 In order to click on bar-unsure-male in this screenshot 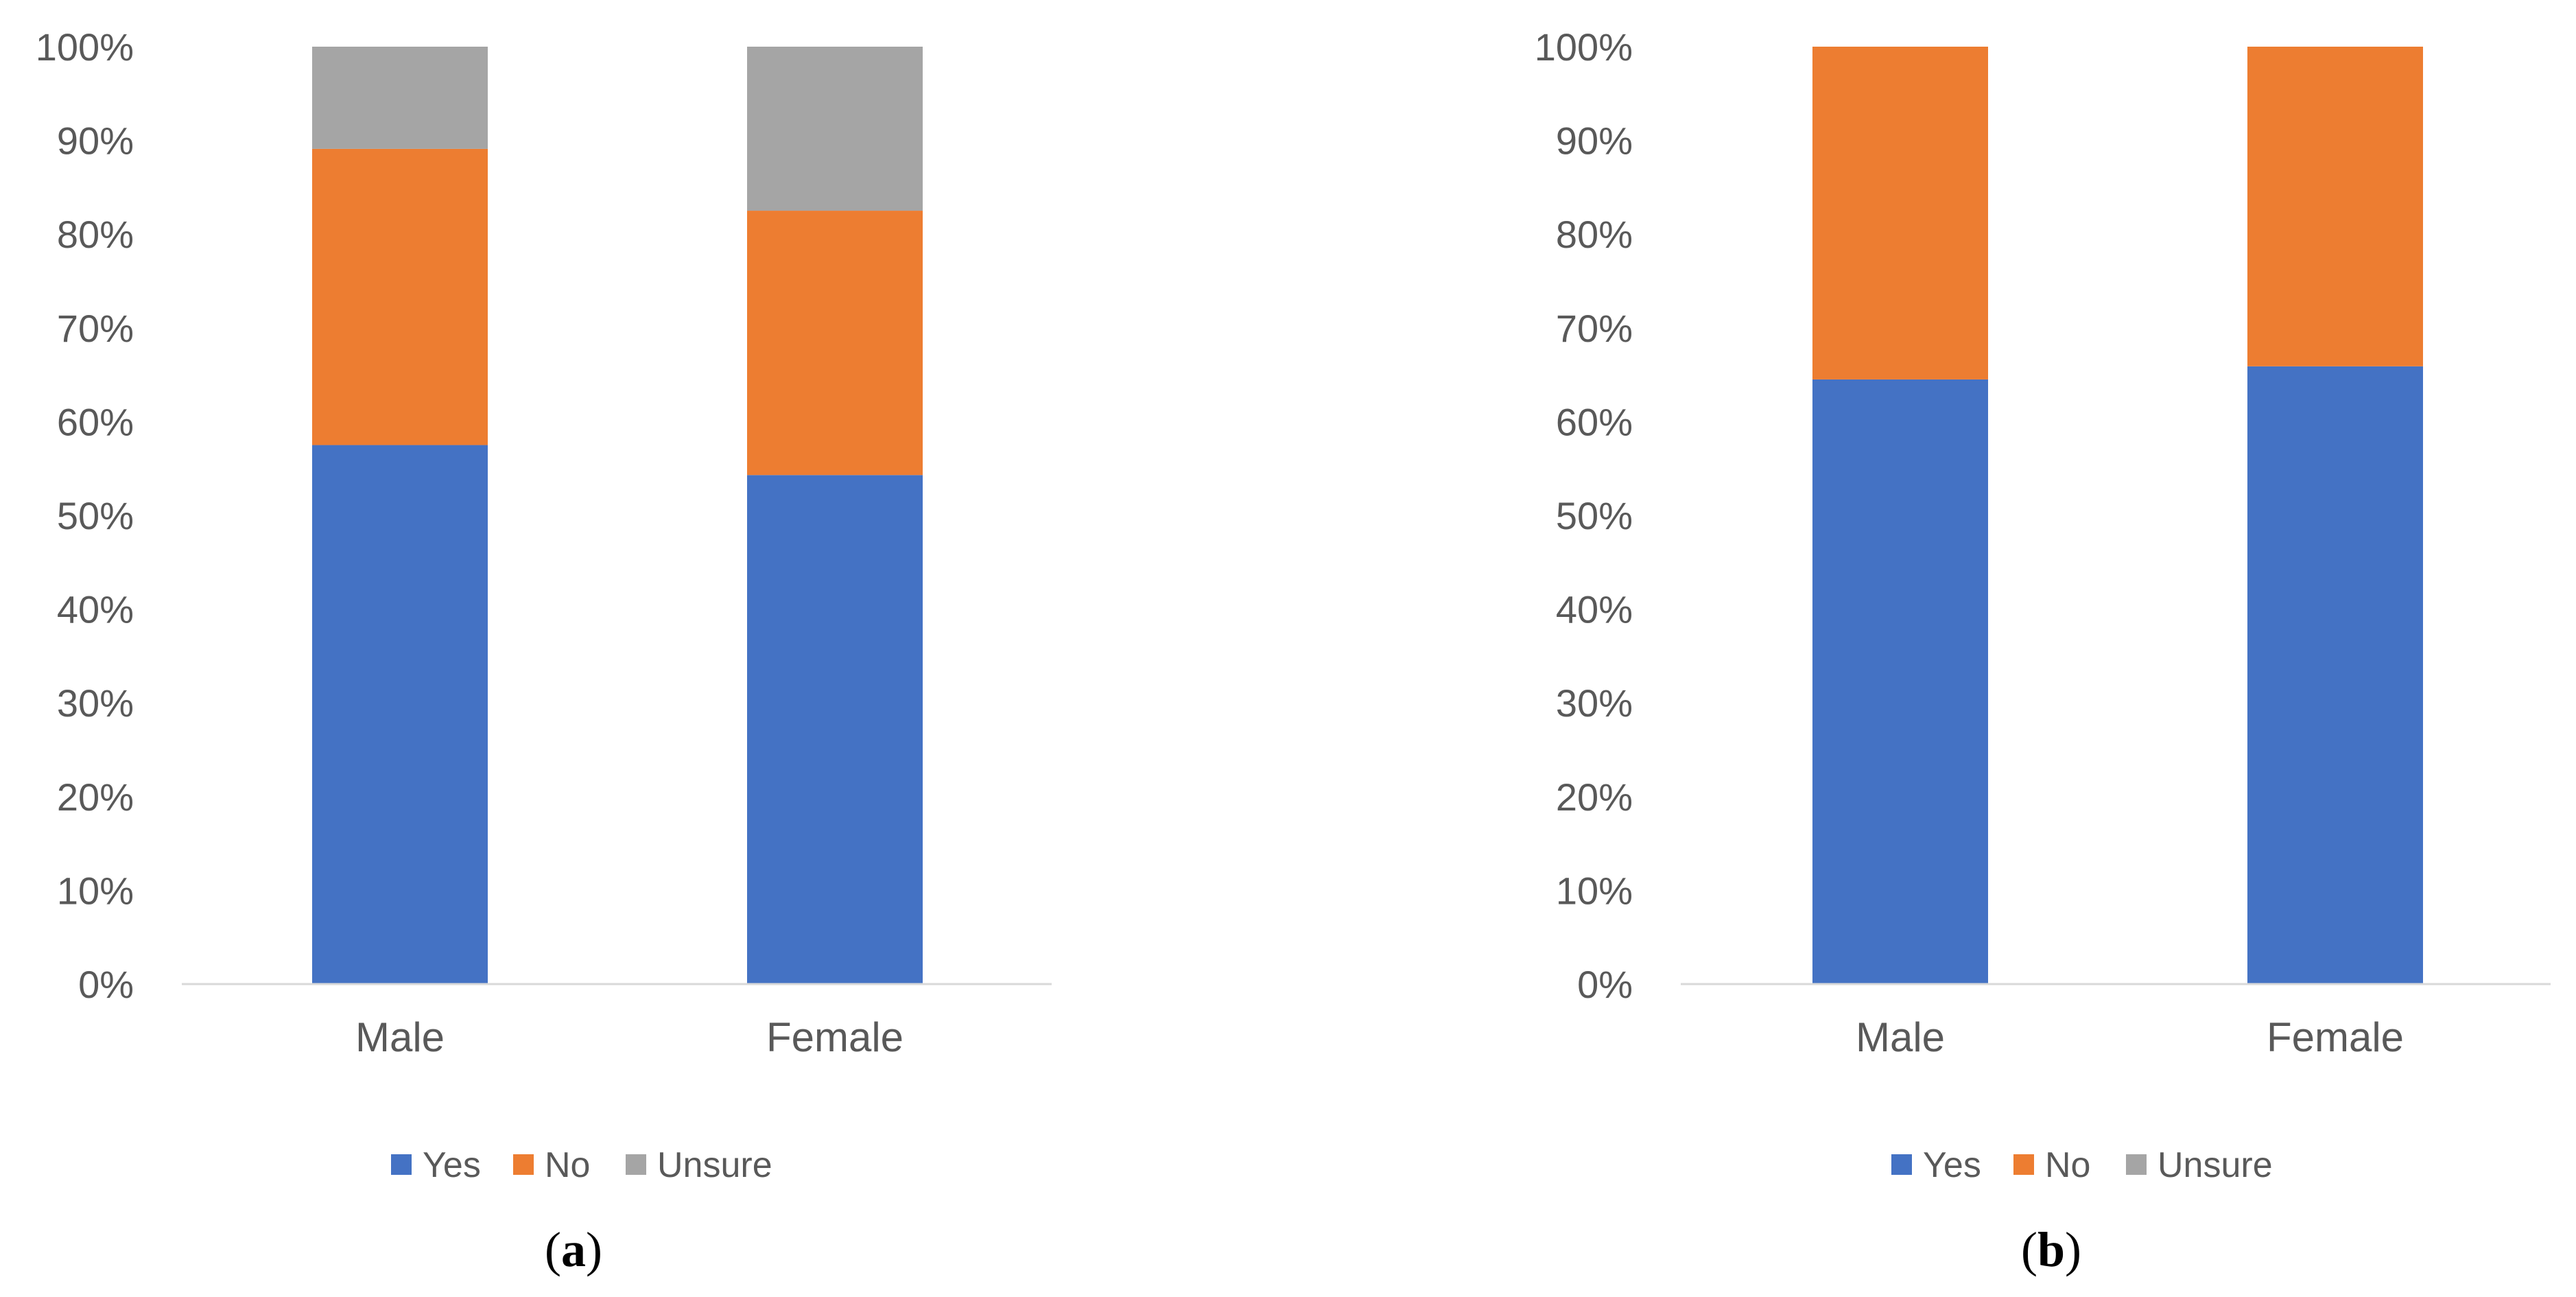, I will do `click(400, 98)`.